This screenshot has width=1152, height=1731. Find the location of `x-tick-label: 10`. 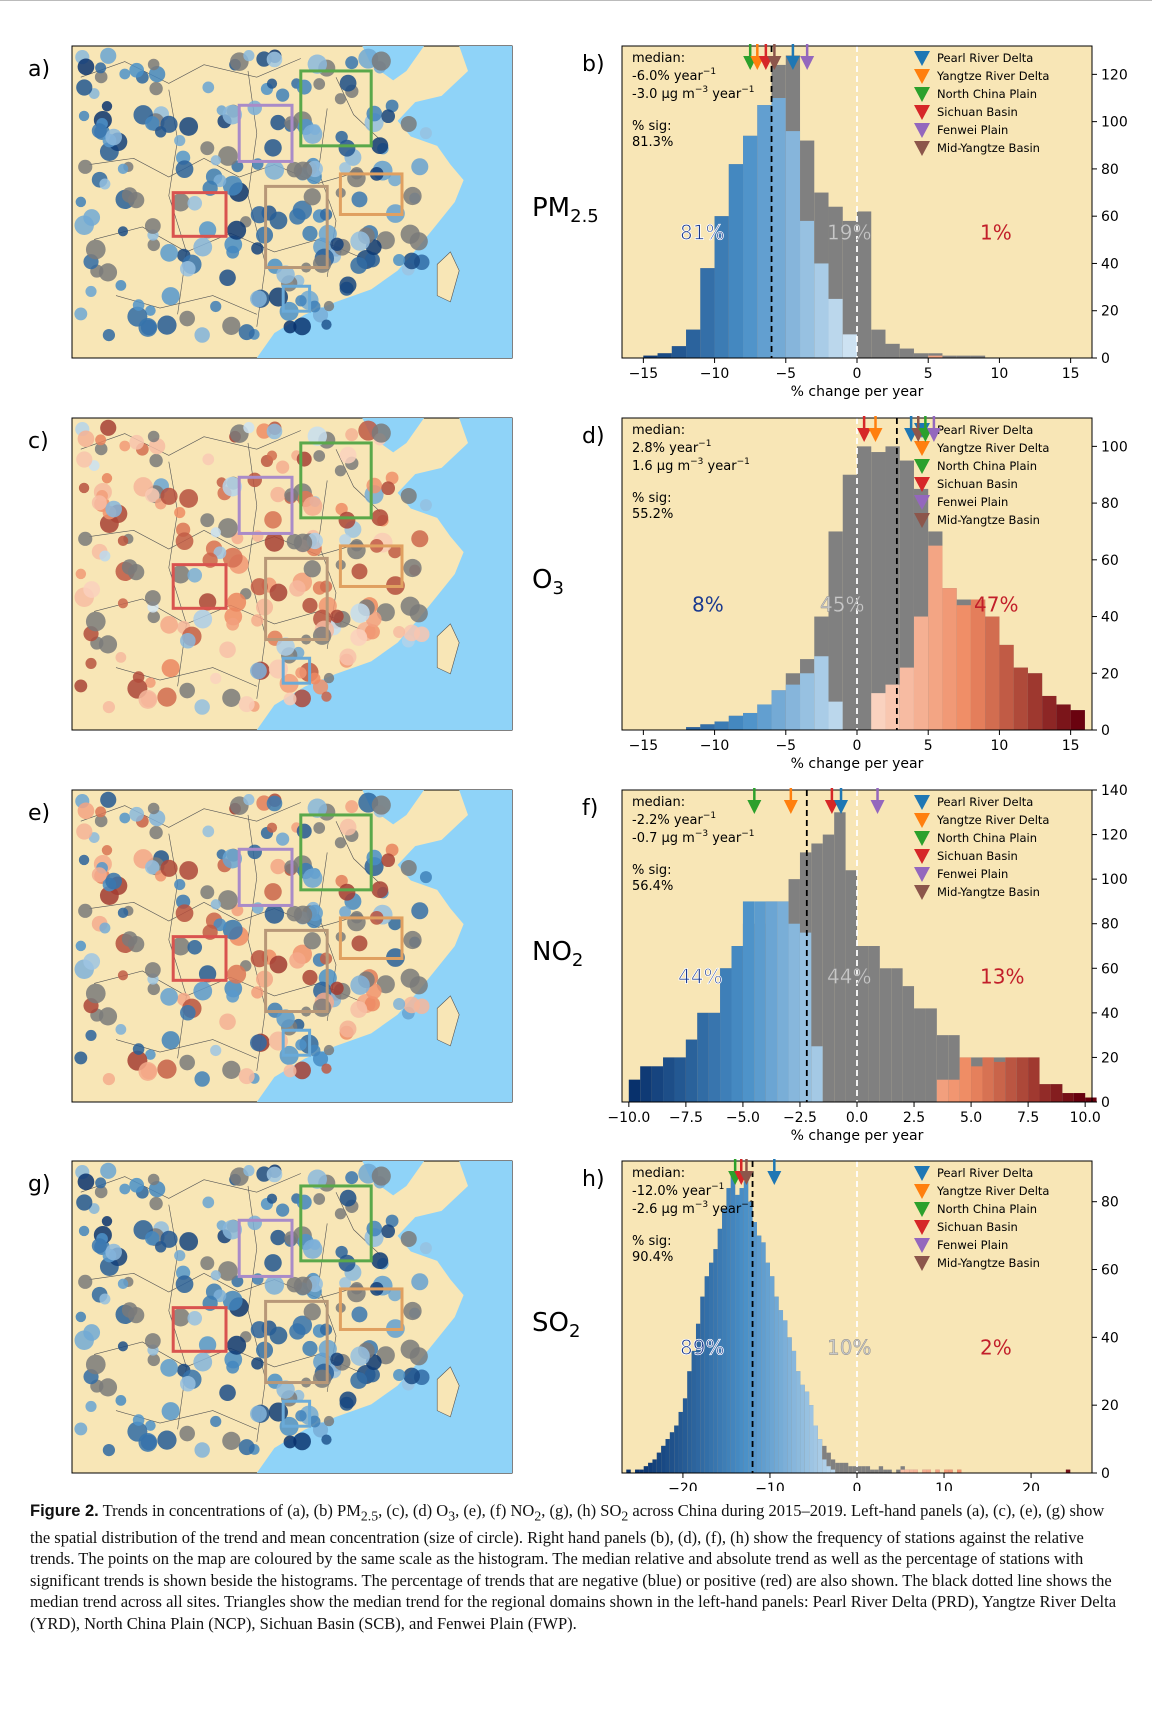

x-tick-label: 10 is located at coordinates (944, 1486).